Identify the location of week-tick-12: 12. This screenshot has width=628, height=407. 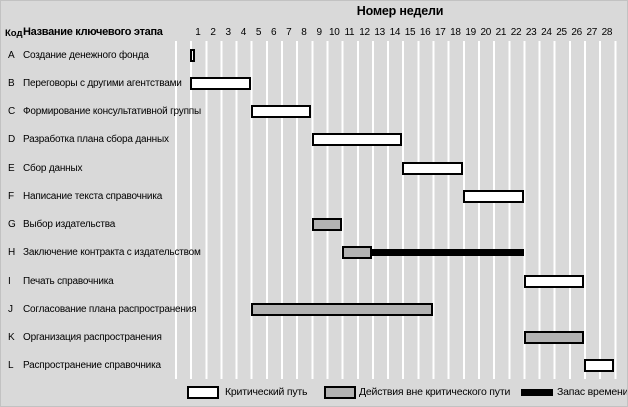
(364, 32).